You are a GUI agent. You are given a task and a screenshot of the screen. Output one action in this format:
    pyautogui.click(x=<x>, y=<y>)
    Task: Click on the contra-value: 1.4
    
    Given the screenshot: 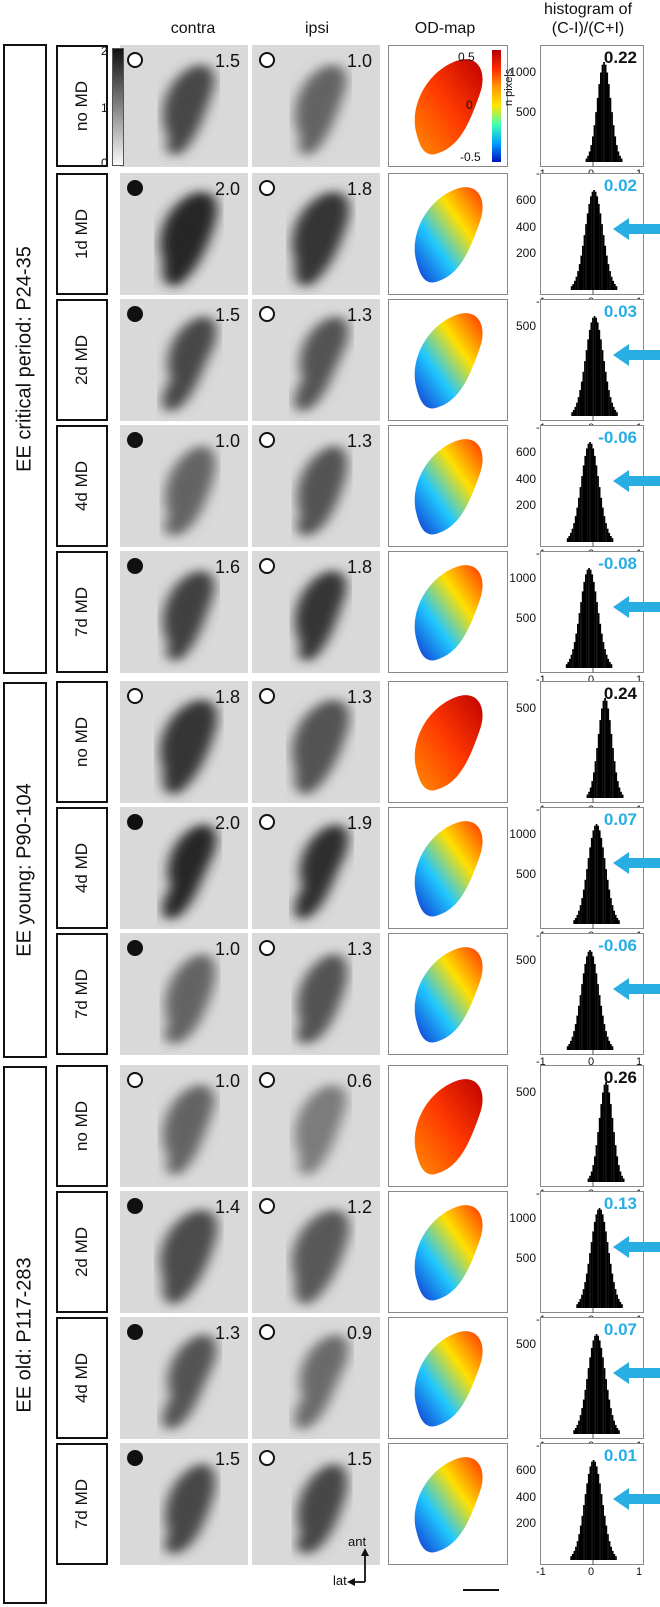 What is the action you would take?
    pyautogui.click(x=227, y=1207)
    